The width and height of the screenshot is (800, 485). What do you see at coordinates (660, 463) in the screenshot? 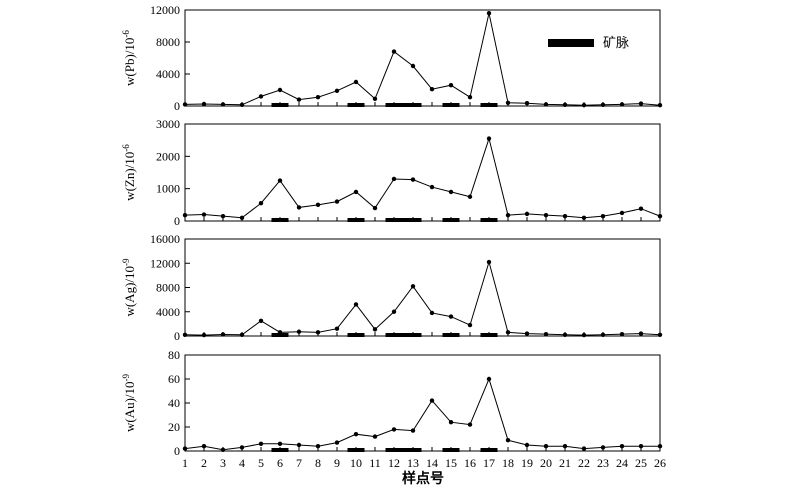
I see `x-tick-label: 26` at bounding box center [660, 463].